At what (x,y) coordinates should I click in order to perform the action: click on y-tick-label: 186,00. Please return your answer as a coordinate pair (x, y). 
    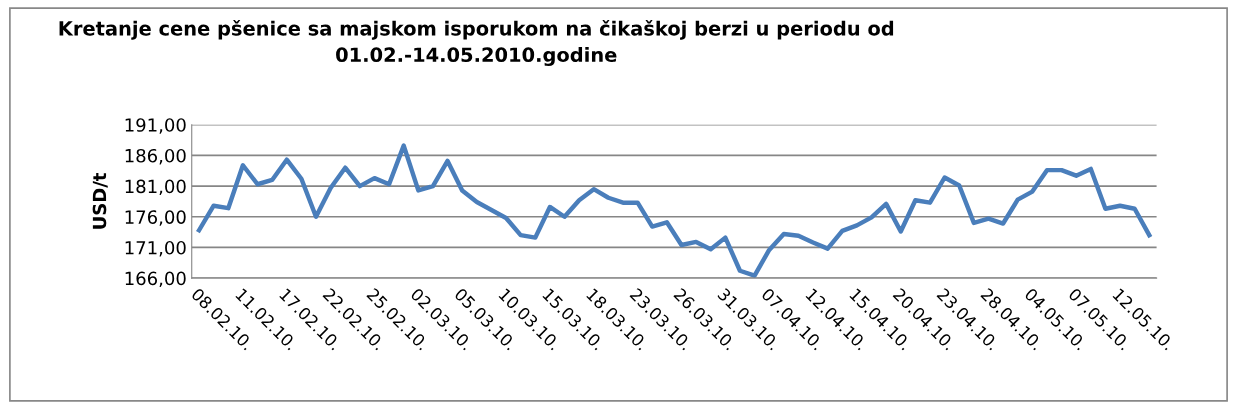
    Looking at the image, I should click on (155, 156).